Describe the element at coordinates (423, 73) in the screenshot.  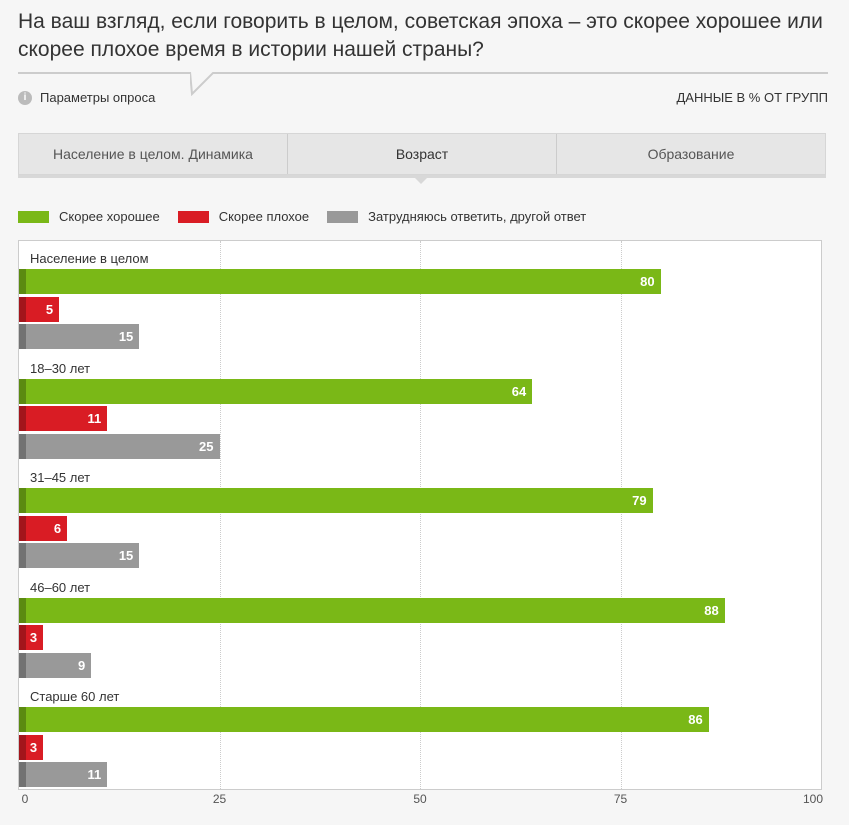
I see `divider` at that location.